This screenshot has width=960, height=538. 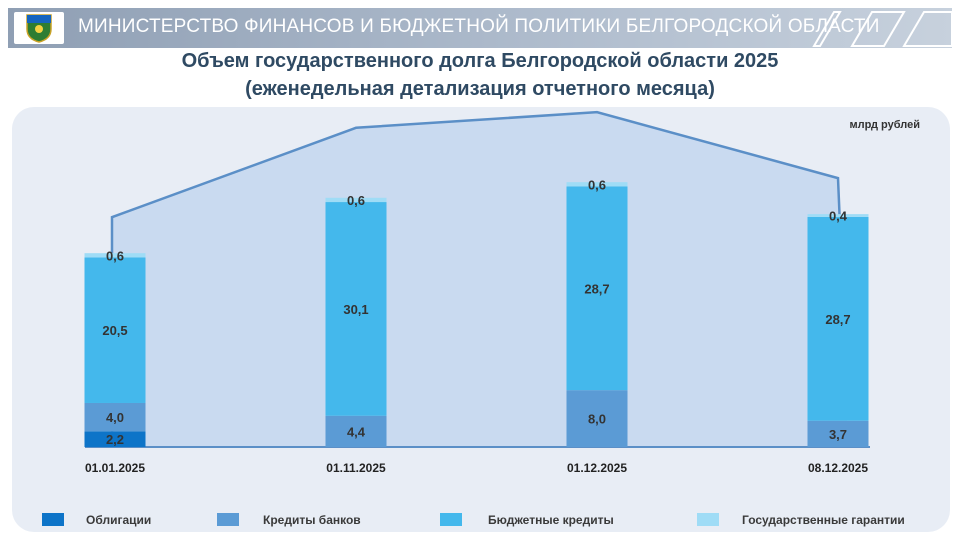 I want to click on unit-label: млрд рублей, so click(x=884, y=125).